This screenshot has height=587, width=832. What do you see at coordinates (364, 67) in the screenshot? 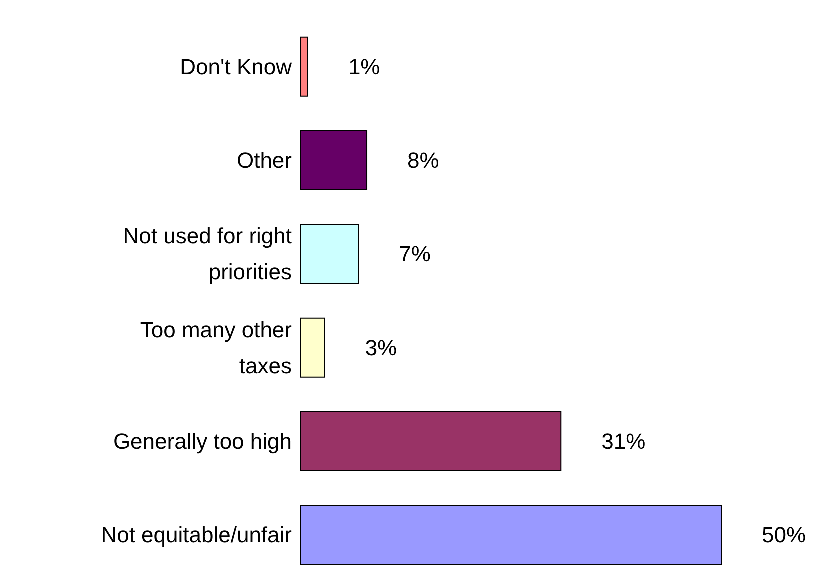
I see `data-label: 1%` at bounding box center [364, 67].